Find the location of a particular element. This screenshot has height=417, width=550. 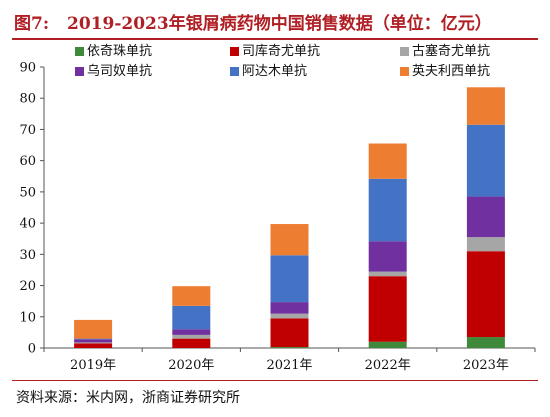

legend-label: 阿达木单抗 is located at coordinates (274, 71).